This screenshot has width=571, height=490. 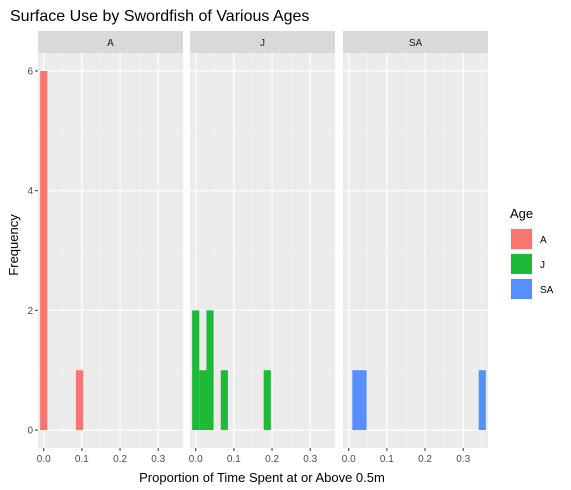 I want to click on facet-strip-label: J, so click(x=262, y=43).